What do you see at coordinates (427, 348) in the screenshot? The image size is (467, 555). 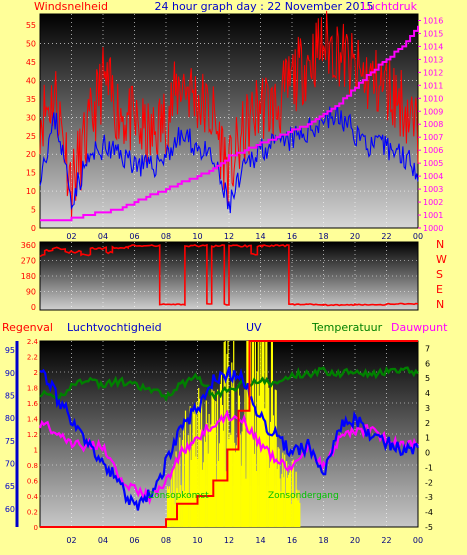 I see `temperature-tick-label: 7` at bounding box center [427, 348].